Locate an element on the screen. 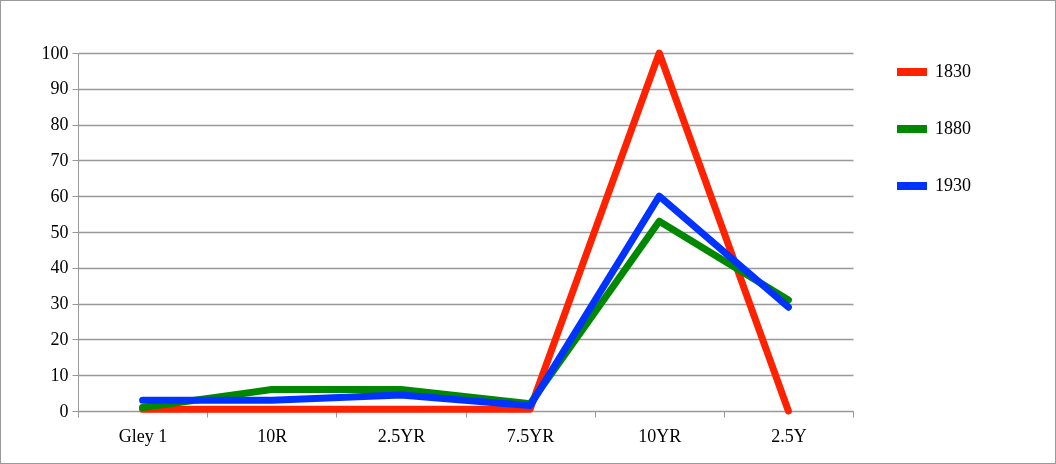  y-tick-label: 40 is located at coordinates (59, 267).